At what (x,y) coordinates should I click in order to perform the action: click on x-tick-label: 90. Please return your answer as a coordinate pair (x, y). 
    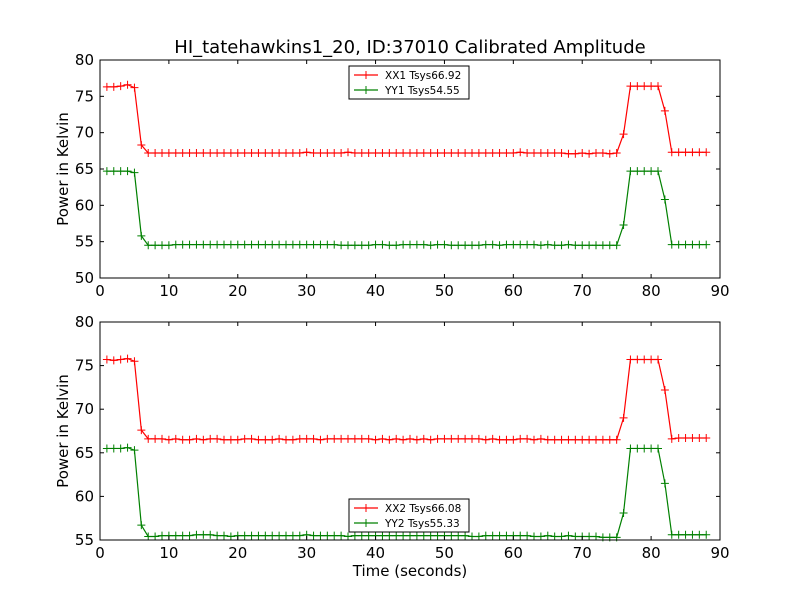
    Looking at the image, I should click on (719, 291).